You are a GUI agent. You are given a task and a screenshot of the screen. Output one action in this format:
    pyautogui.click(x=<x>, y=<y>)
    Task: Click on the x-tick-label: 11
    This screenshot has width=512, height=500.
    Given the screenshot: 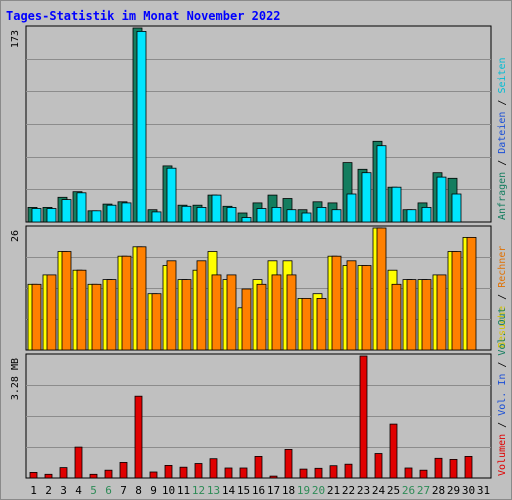 What is the action you would take?
    pyautogui.click(x=183, y=490)
    